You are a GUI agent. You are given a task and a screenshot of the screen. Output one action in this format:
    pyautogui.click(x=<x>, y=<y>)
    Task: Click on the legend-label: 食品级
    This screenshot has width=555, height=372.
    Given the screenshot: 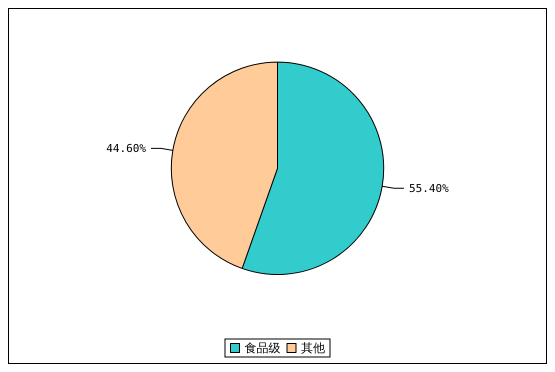 What is the action you would take?
    pyautogui.click(x=262, y=348)
    